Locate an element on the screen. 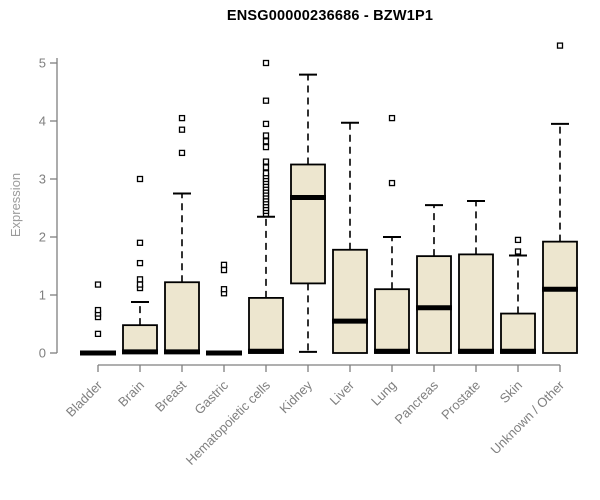 Image resolution: width=600 pixels, height=500 pixels. box-hematopoietic-cells is located at coordinates (266, 206).